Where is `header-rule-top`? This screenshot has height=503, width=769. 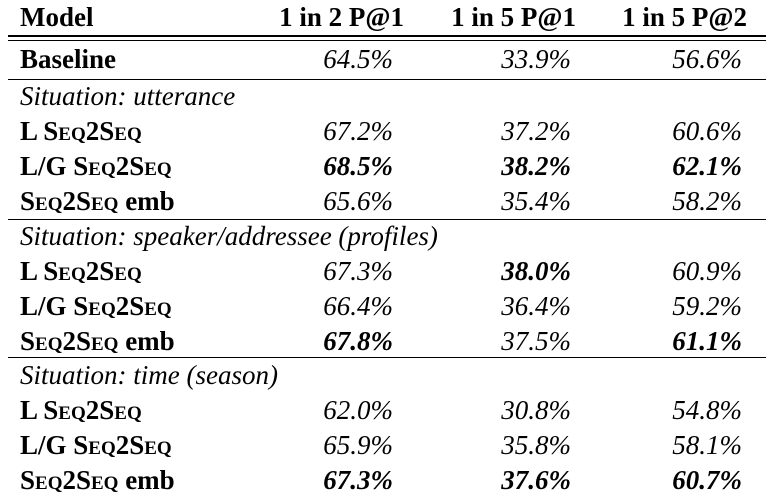
header-rule-top is located at coordinates (387, 36).